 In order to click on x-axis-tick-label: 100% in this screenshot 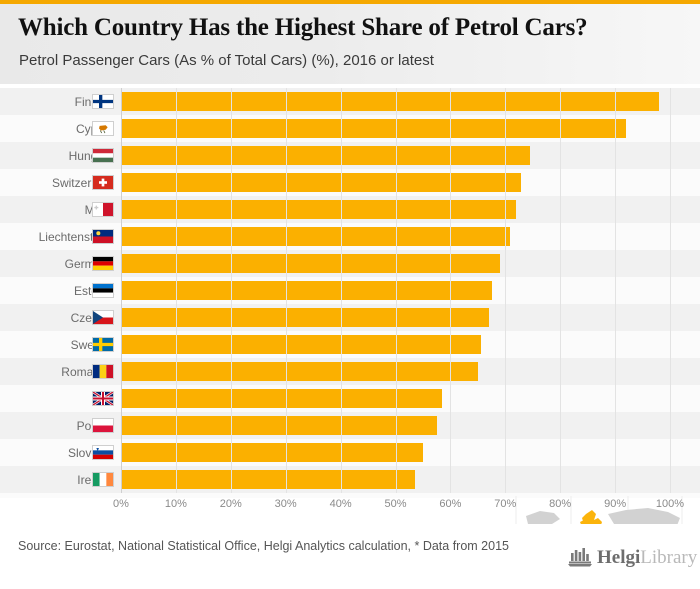, I will do `click(670, 504)`.